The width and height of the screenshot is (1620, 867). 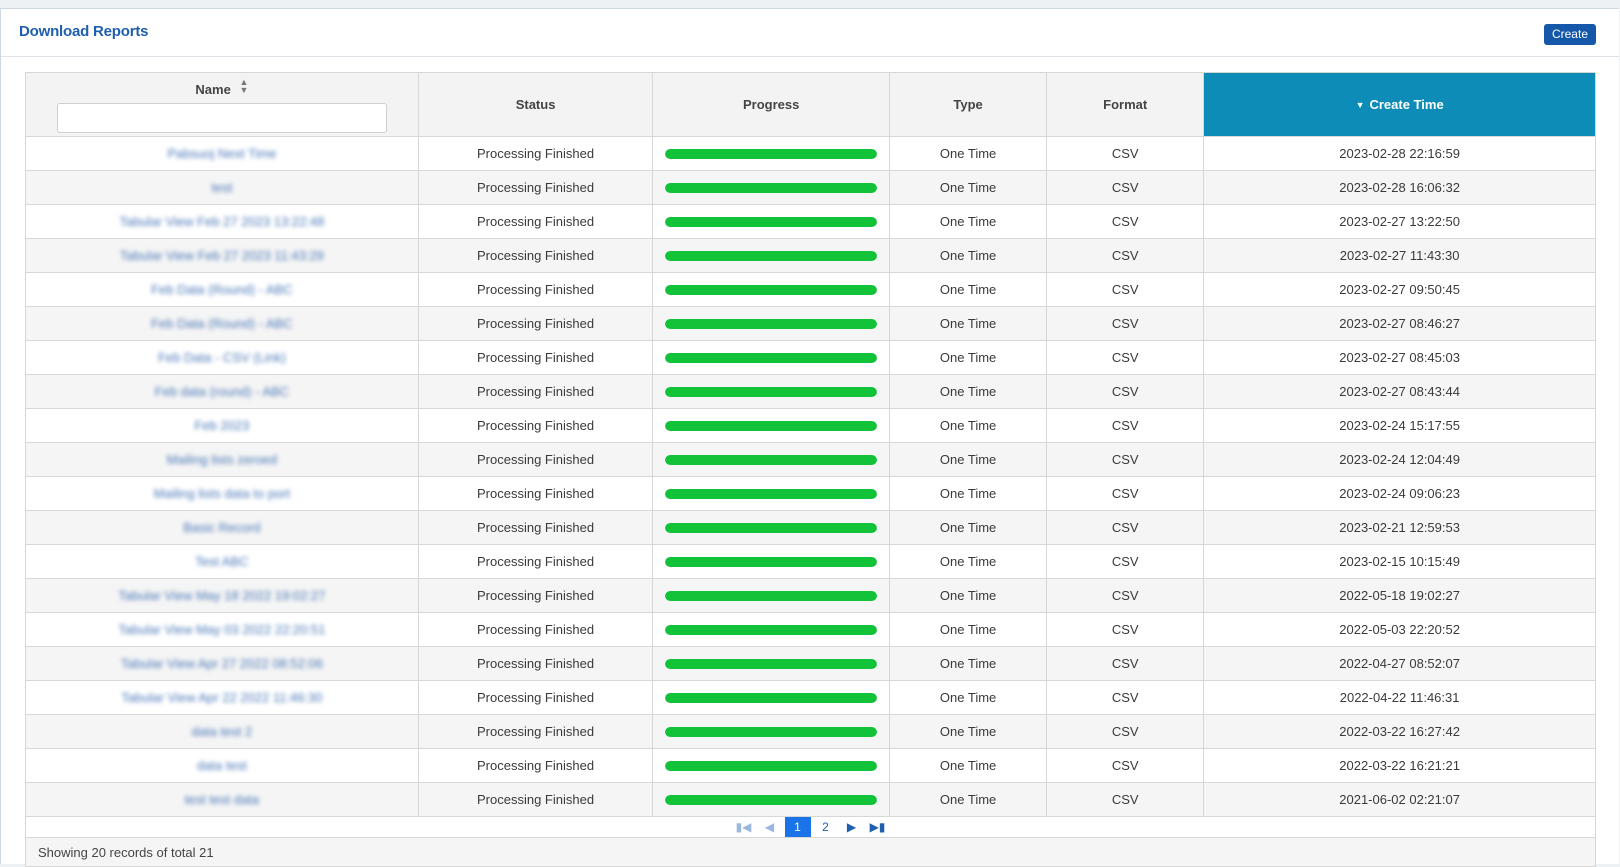 What do you see at coordinates (535, 104) in the screenshot?
I see `column-header-status: Status` at bounding box center [535, 104].